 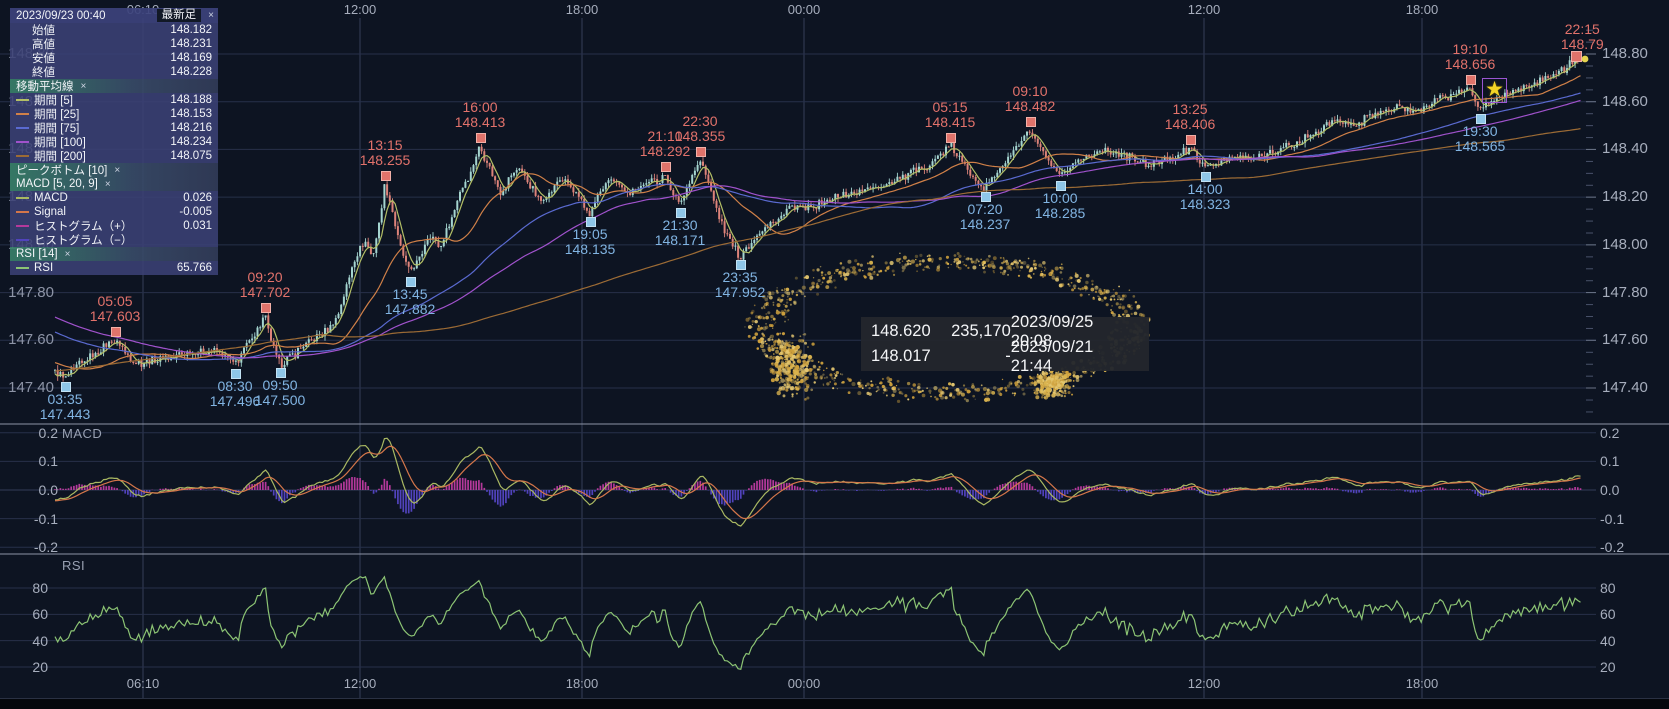 I want to click on signal-line-swatch, so click(x=22, y=212).